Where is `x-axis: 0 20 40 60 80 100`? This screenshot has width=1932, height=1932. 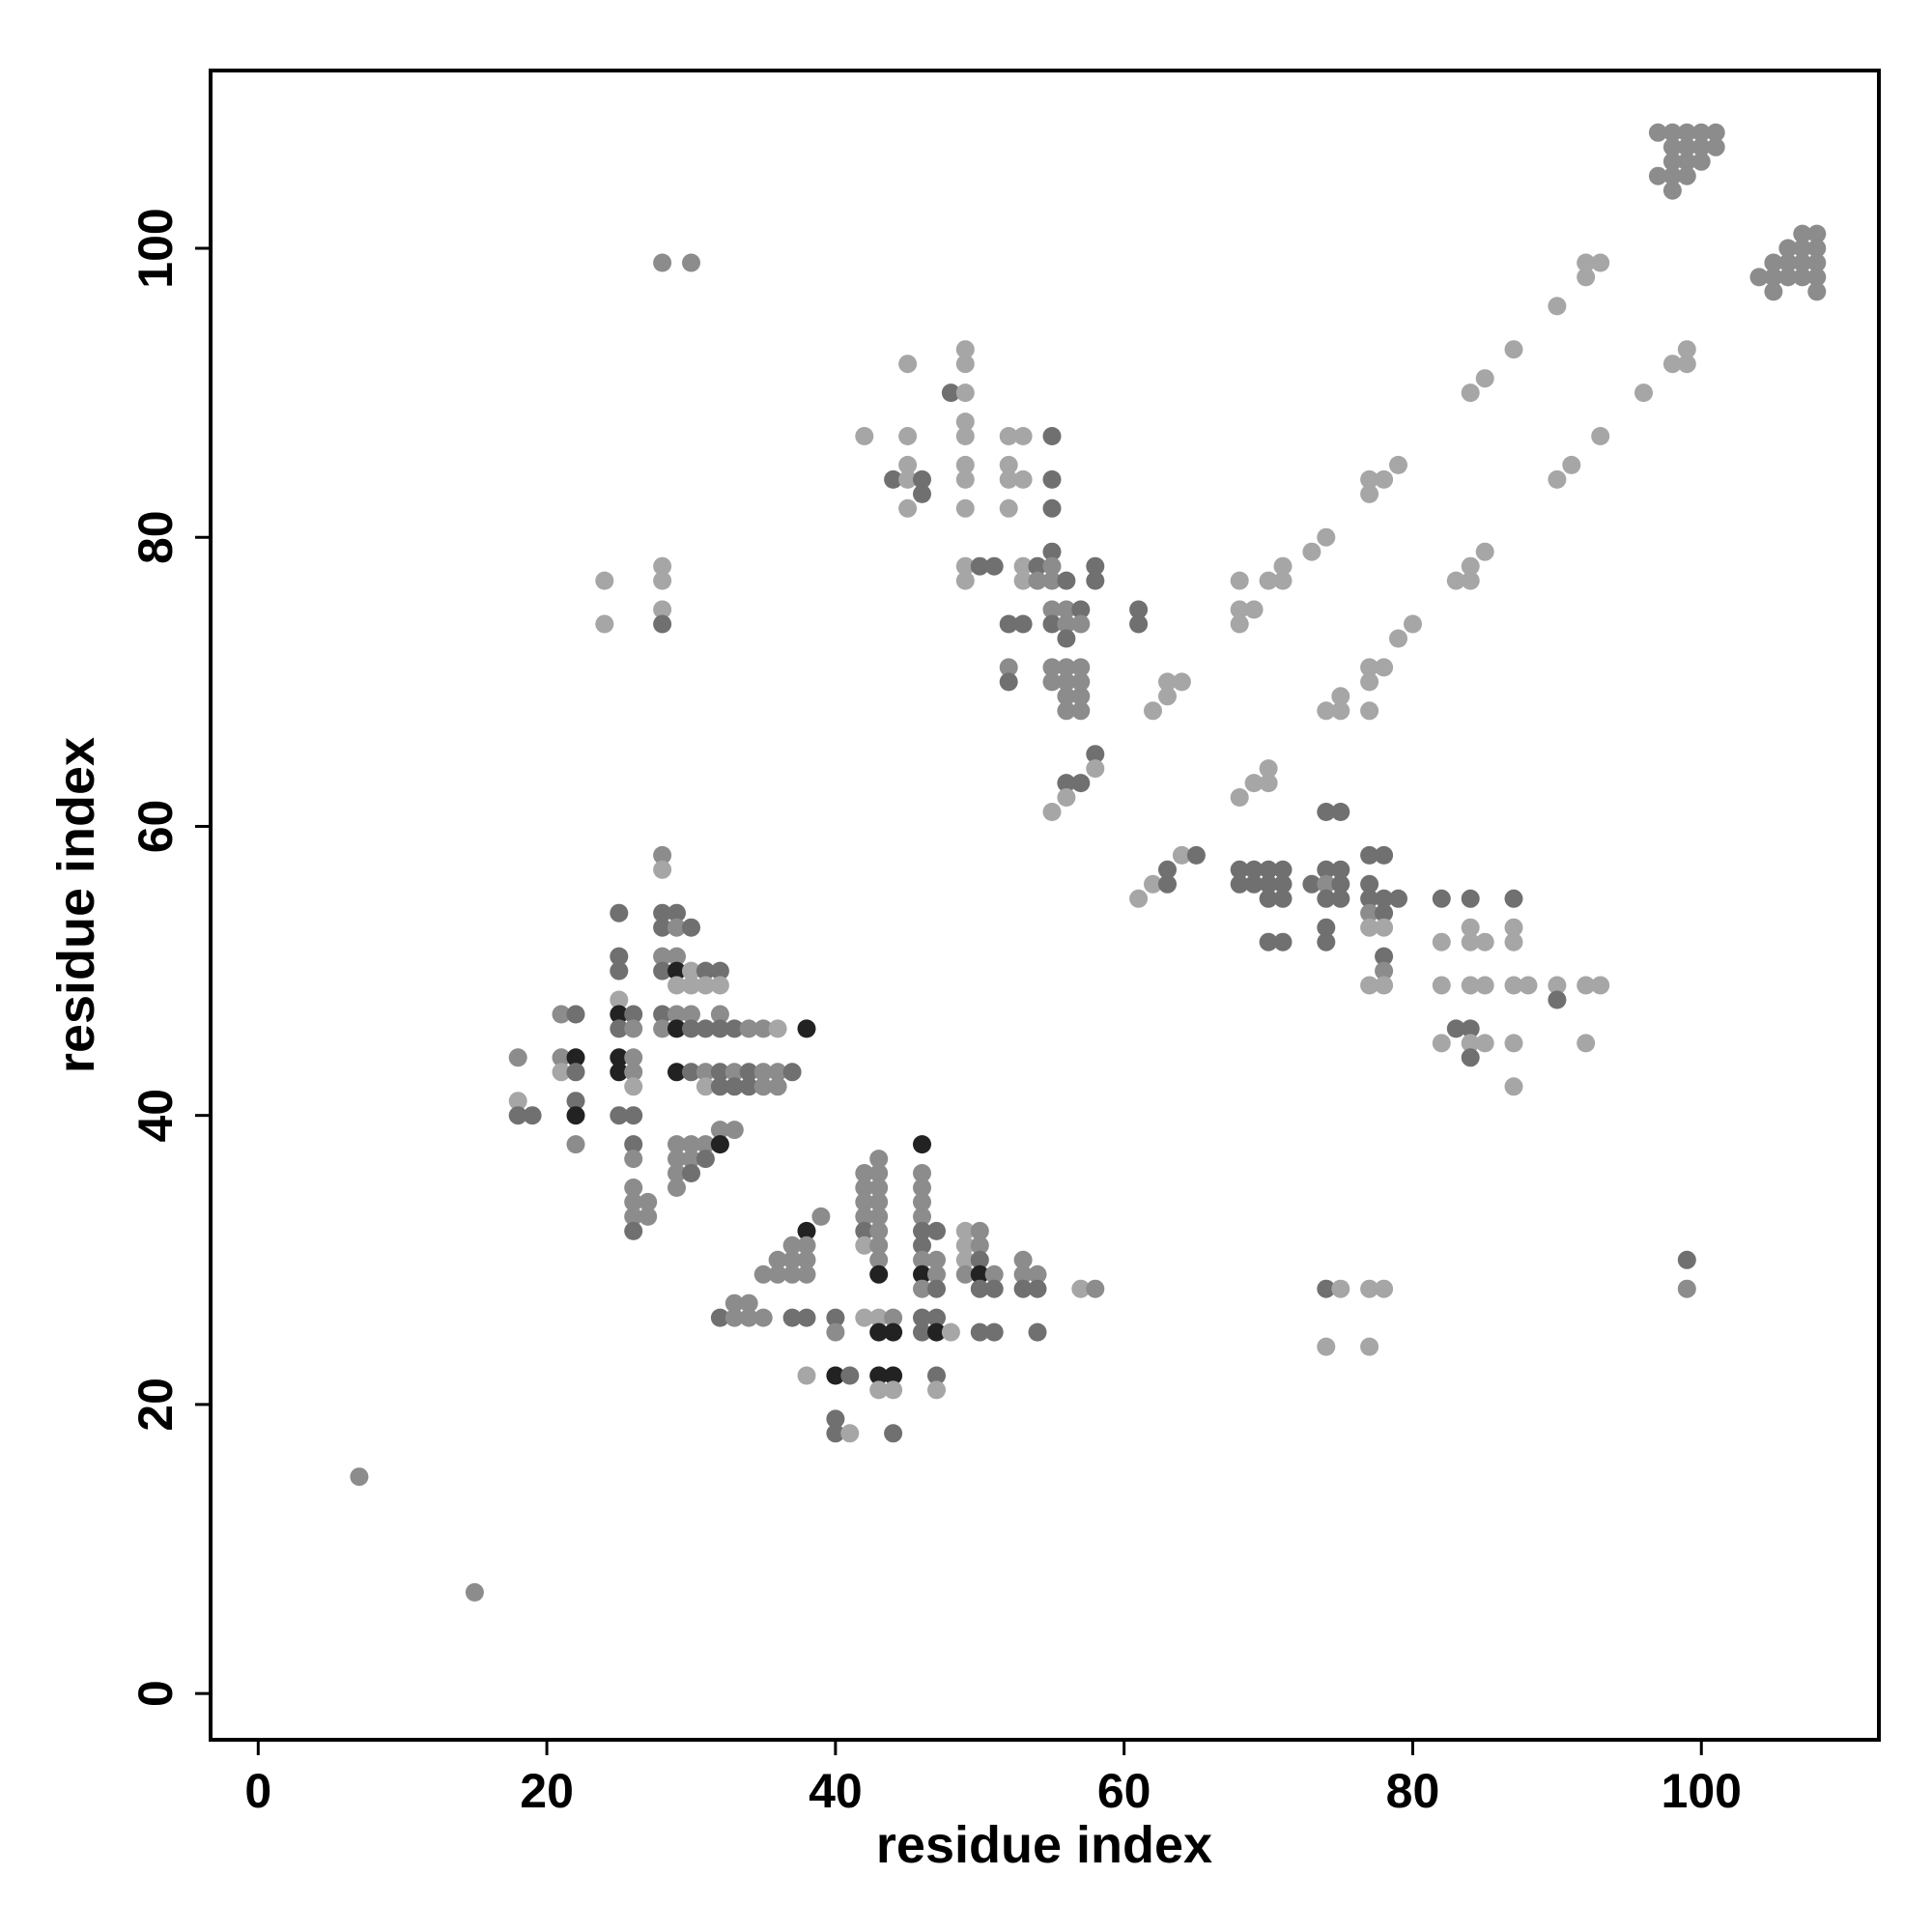
x-axis: 0 20 40 60 80 100 is located at coordinates (993, 1779).